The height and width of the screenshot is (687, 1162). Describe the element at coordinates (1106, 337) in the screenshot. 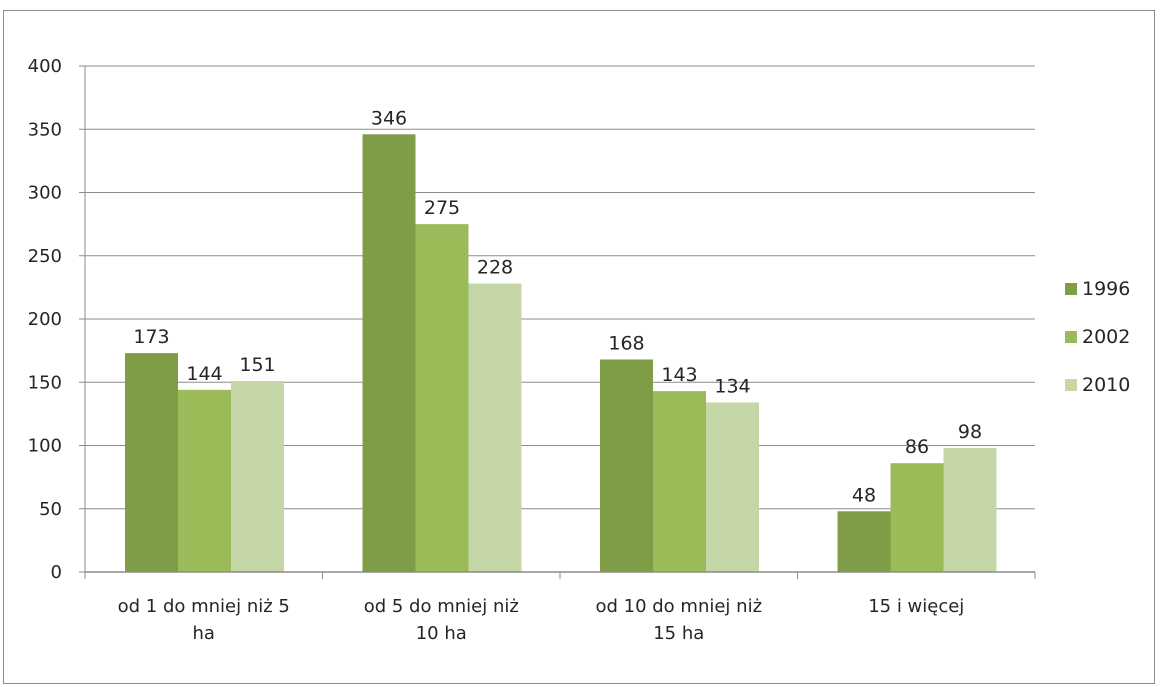

I see `legend-label-2002: 2002` at that location.